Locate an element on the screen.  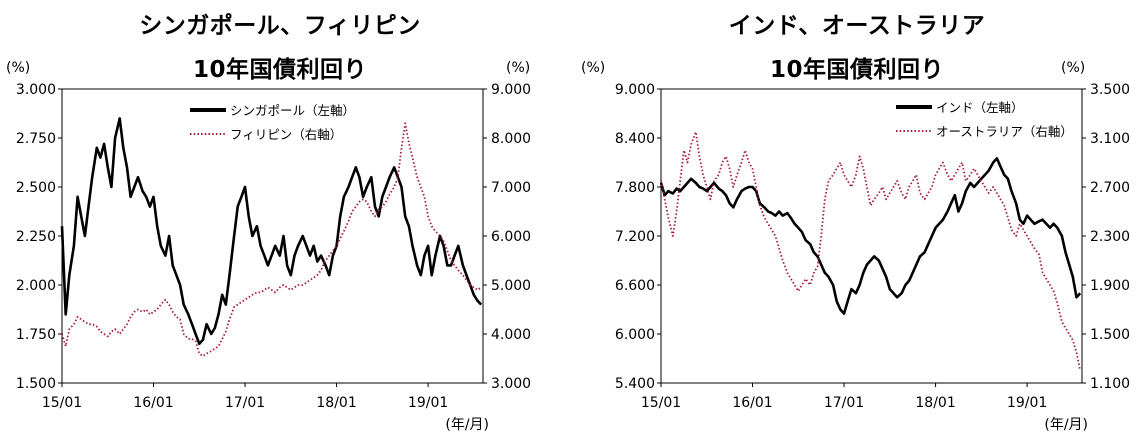
legend-label: シンガポール（左軸） is located at coordinates (292, 110).